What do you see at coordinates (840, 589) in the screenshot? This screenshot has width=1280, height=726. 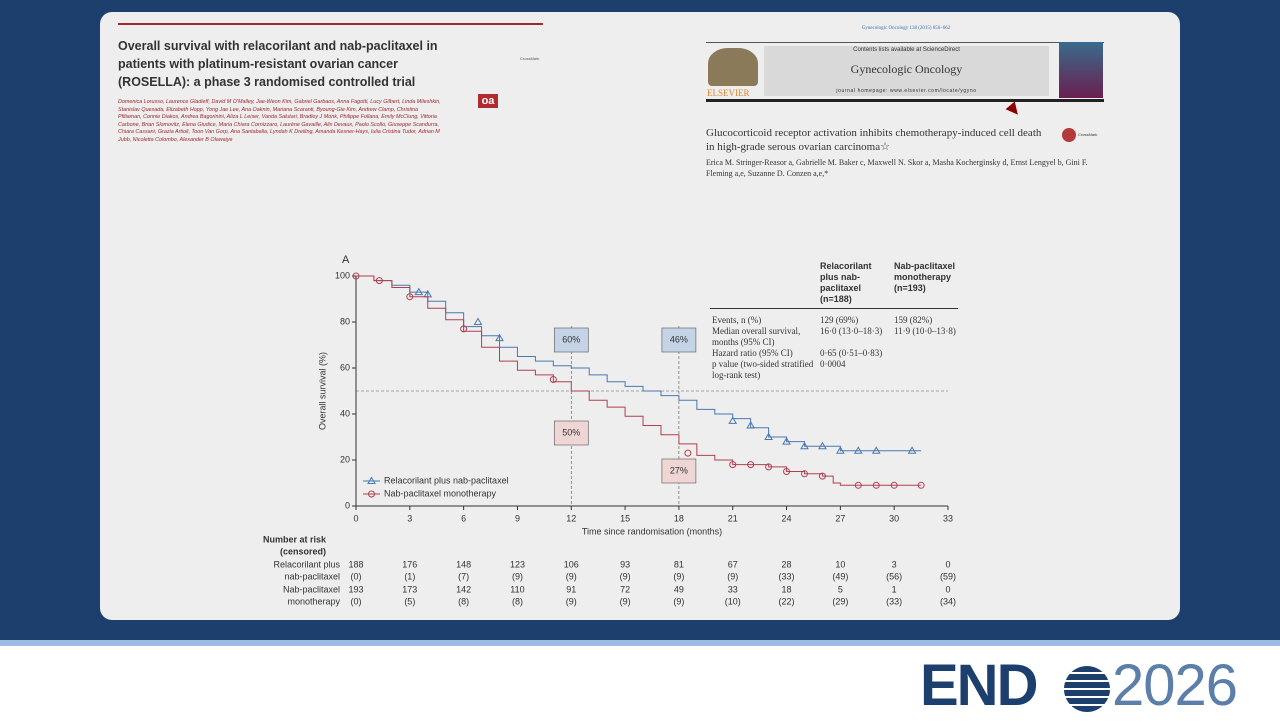 I see `risk-count: 5` at bounding box center [840, 589].